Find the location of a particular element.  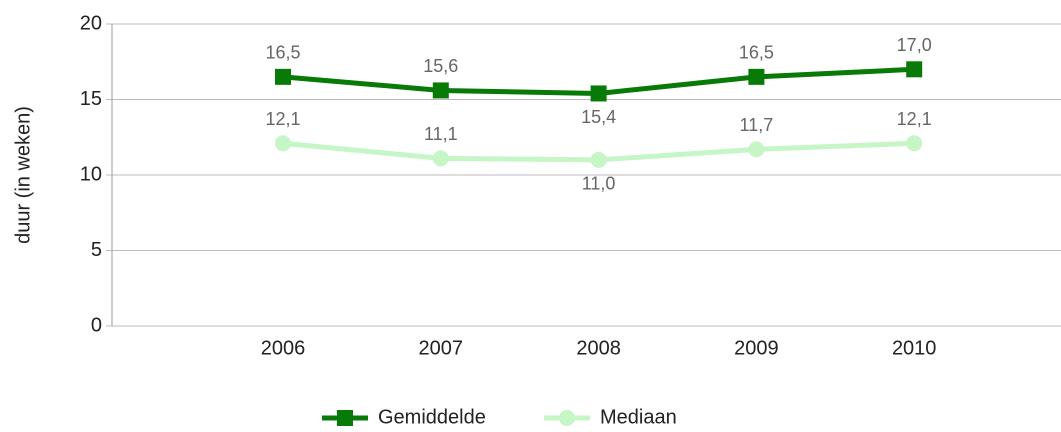

data-label: 17,0 is located at coordinates (914, 45).